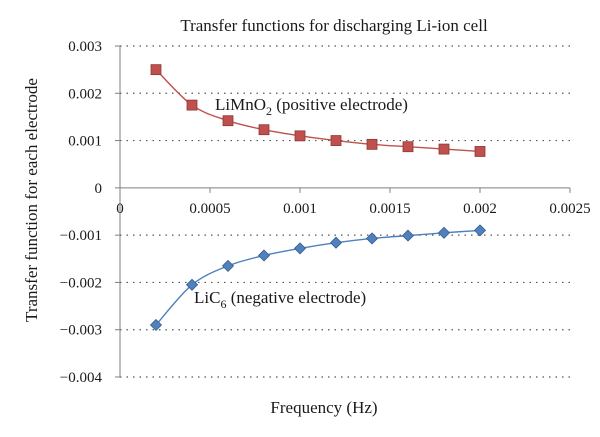 The image size is (600, 437). I want to click on y-tick-label: 0, so click(99, 189).